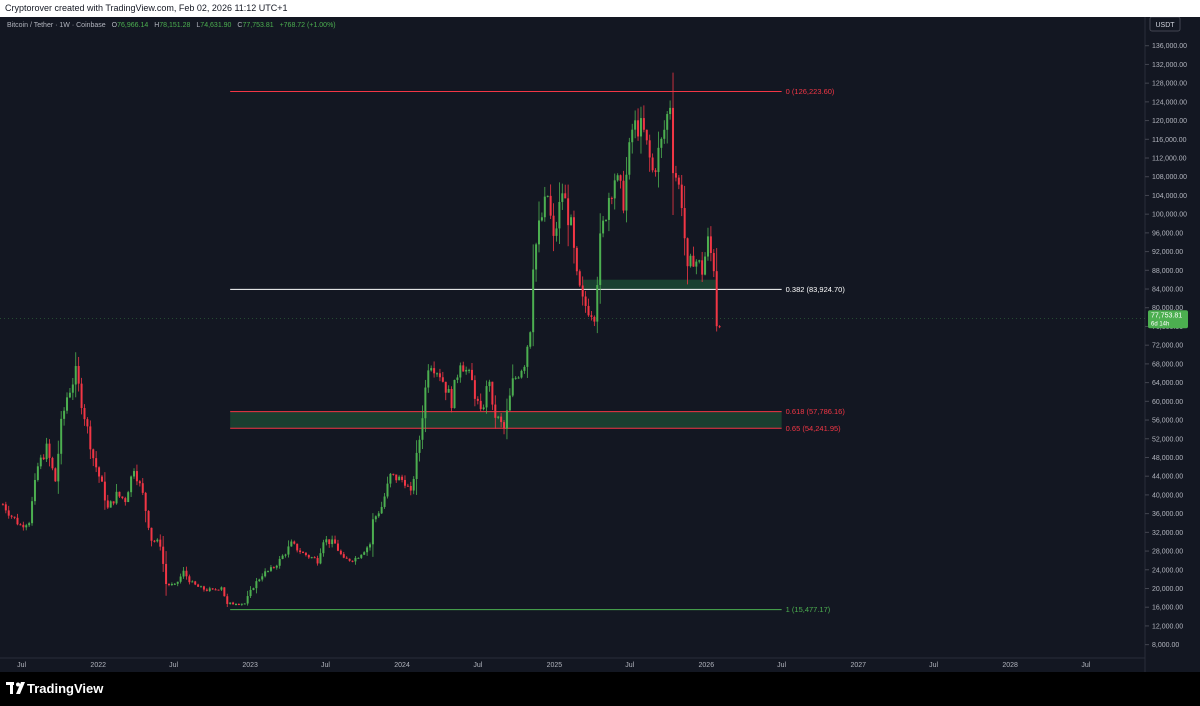 The width and height of the screenshot is (1200, 706). Describe the element at coordinates (555, 665) in the screenshot. I see `time-tick-label: 2025` at that location.